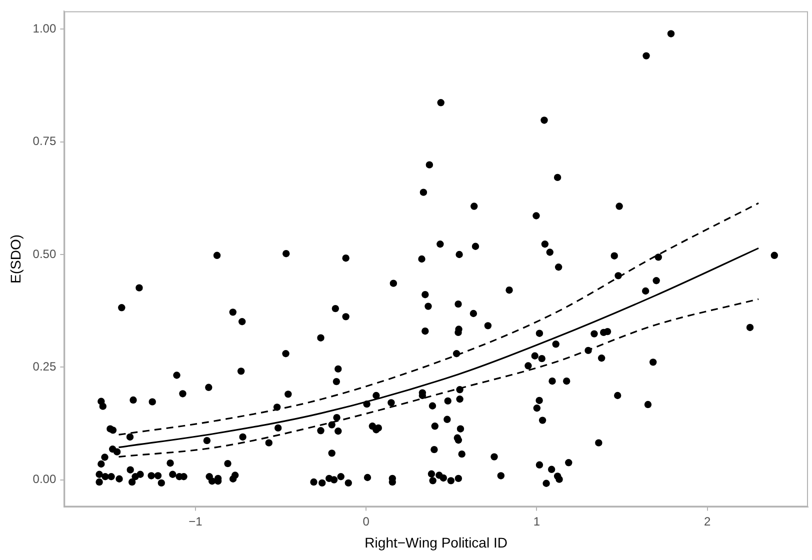 This screenshot has height=560, width=812. Describe the element at coordinates (436, 542) in the screenshot. I see `x-axis-title: Right−Wing Political ID` at that location.